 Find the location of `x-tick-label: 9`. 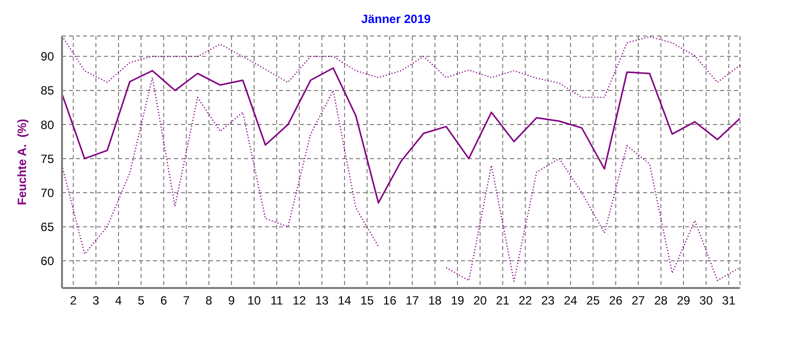

x-tick-label: 9 is located at coordinates (232, 301).